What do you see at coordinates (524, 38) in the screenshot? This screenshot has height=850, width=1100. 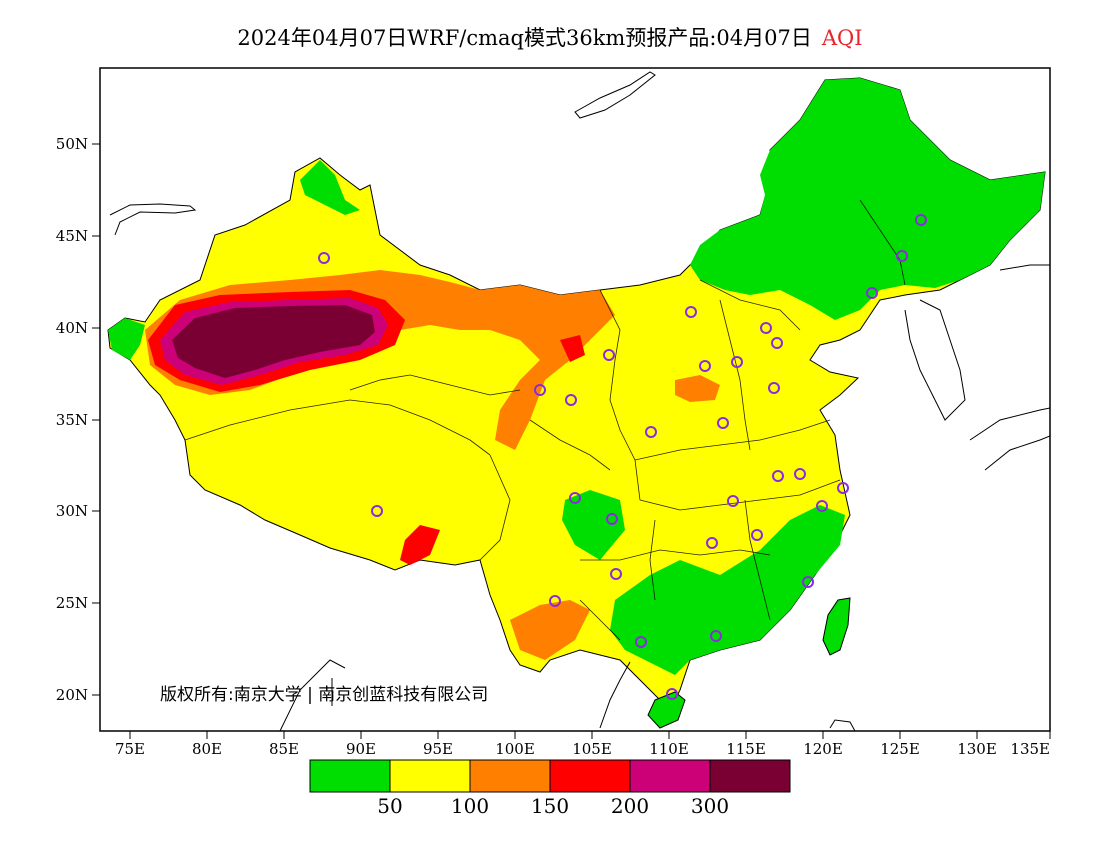 I see `title-main: 2024年04月07日WRF/cmaq模式36km预报产品:04月07日` at bounding box center [524, 38].